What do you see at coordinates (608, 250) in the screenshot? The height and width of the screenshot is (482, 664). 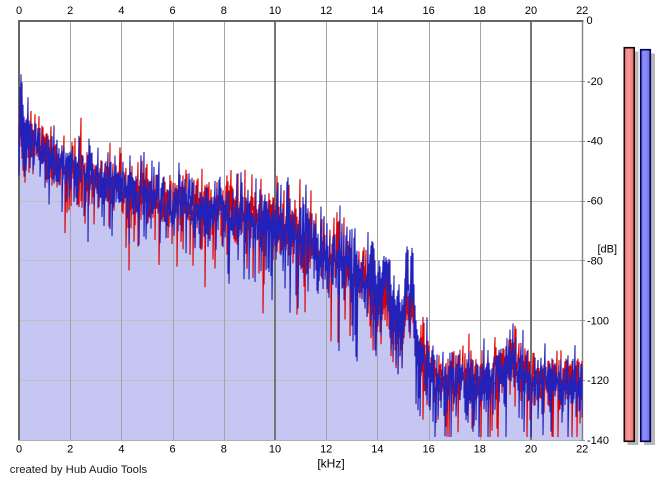 I see `svg-text: [dB]` at bounding box center [608, 250].